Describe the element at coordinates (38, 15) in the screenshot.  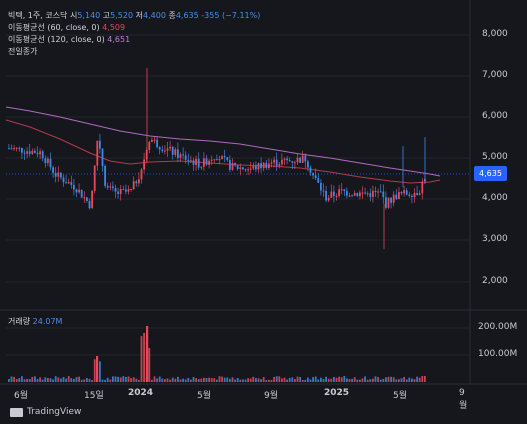
I see `symbol-label: 빅텍, 1주, 코스닥` at that location.